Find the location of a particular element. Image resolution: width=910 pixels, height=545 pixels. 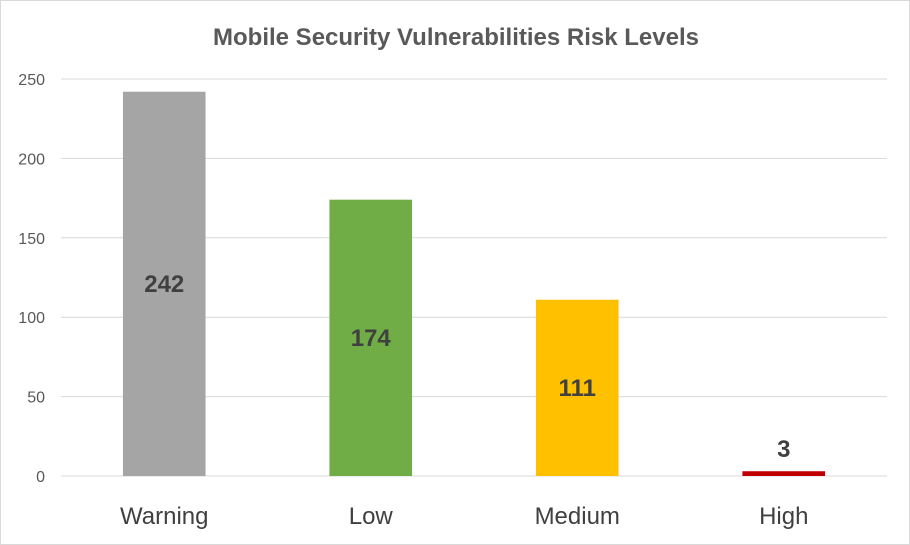

x-category-label: Low is located at coordinates (371, 516).